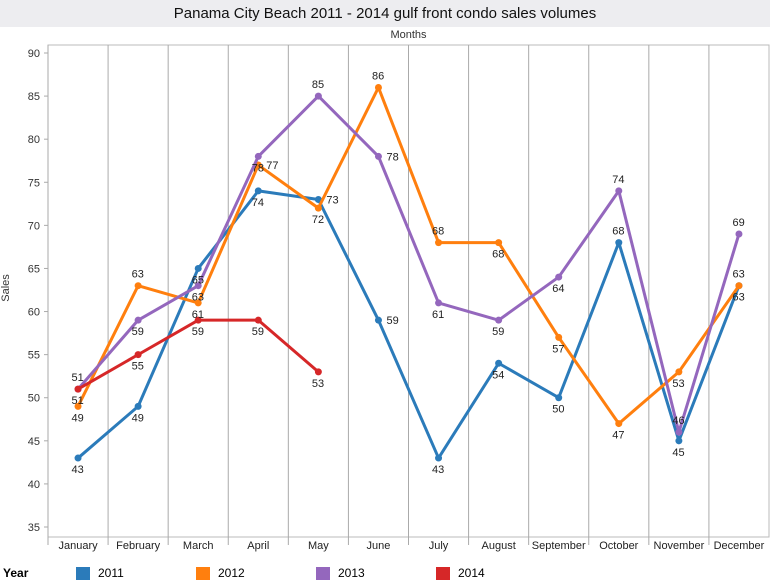  What do you see at coordinates (351, 573) in the screenshot?
I see `legend-label: 2013` at bounding box center [351, 573].